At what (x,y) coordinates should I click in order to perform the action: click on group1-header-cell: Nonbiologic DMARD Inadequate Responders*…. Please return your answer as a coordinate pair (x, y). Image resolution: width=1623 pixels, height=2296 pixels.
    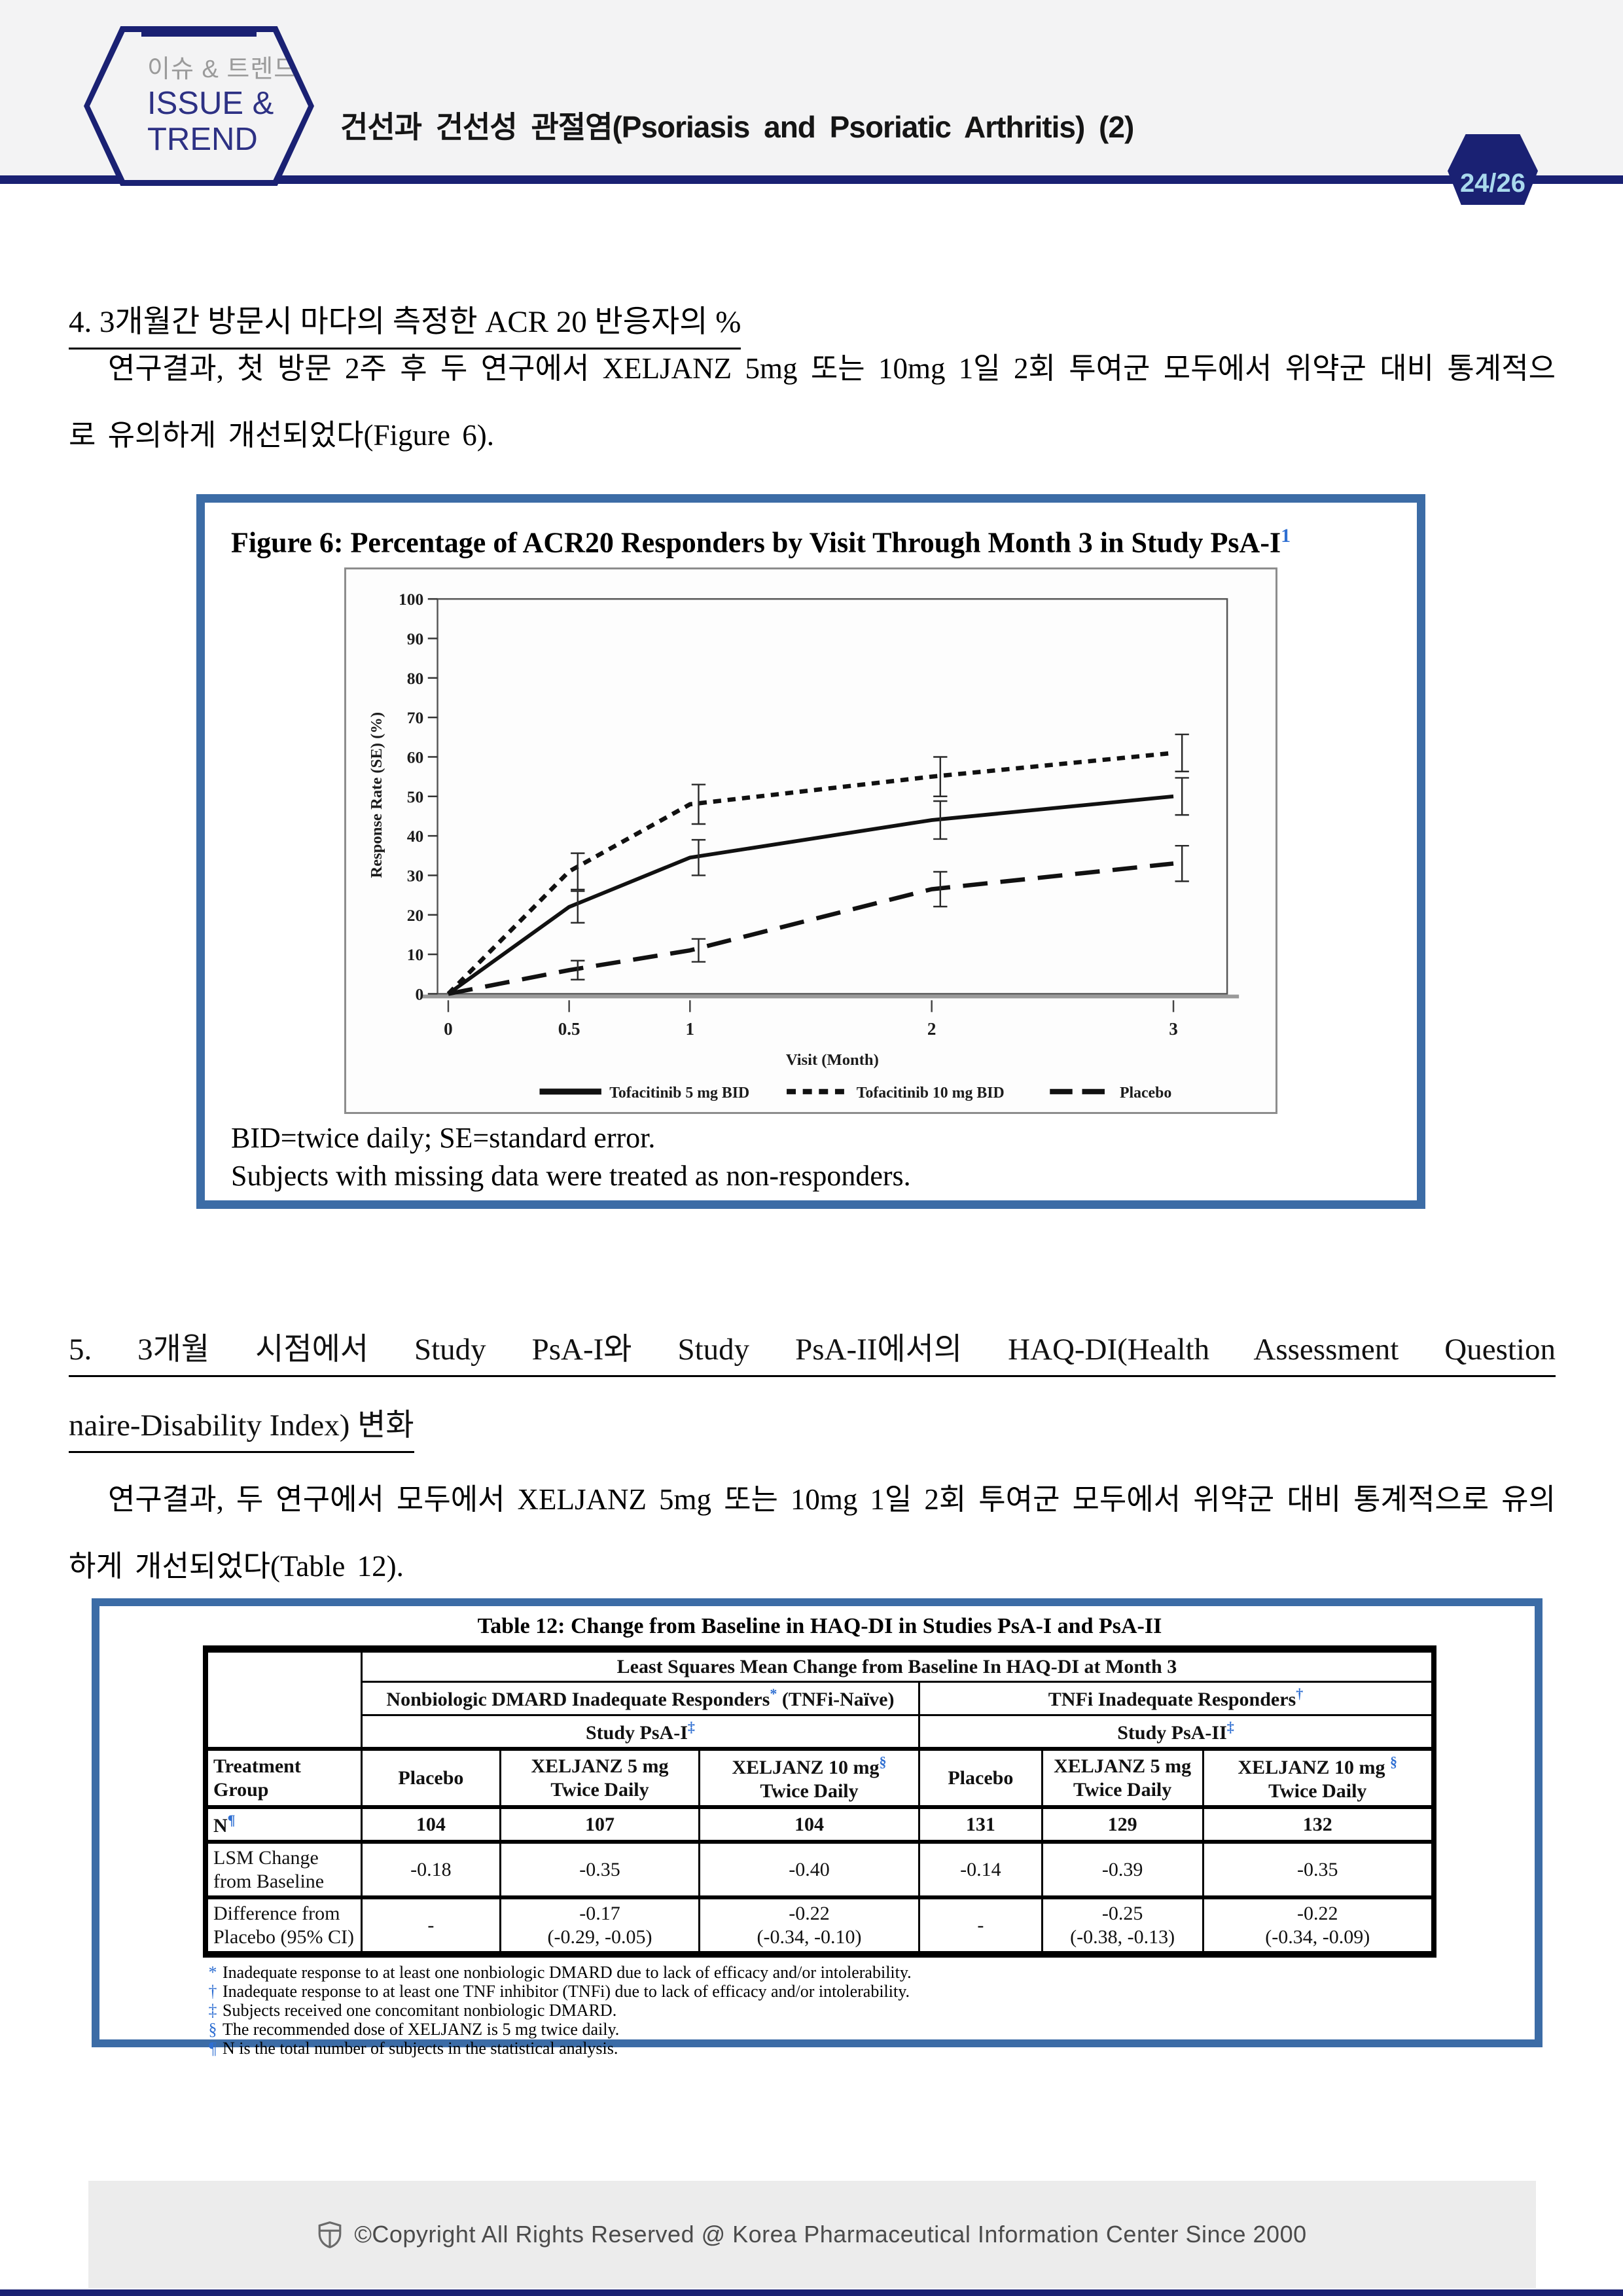
    Looking at the image, I should click on (640, 1698).